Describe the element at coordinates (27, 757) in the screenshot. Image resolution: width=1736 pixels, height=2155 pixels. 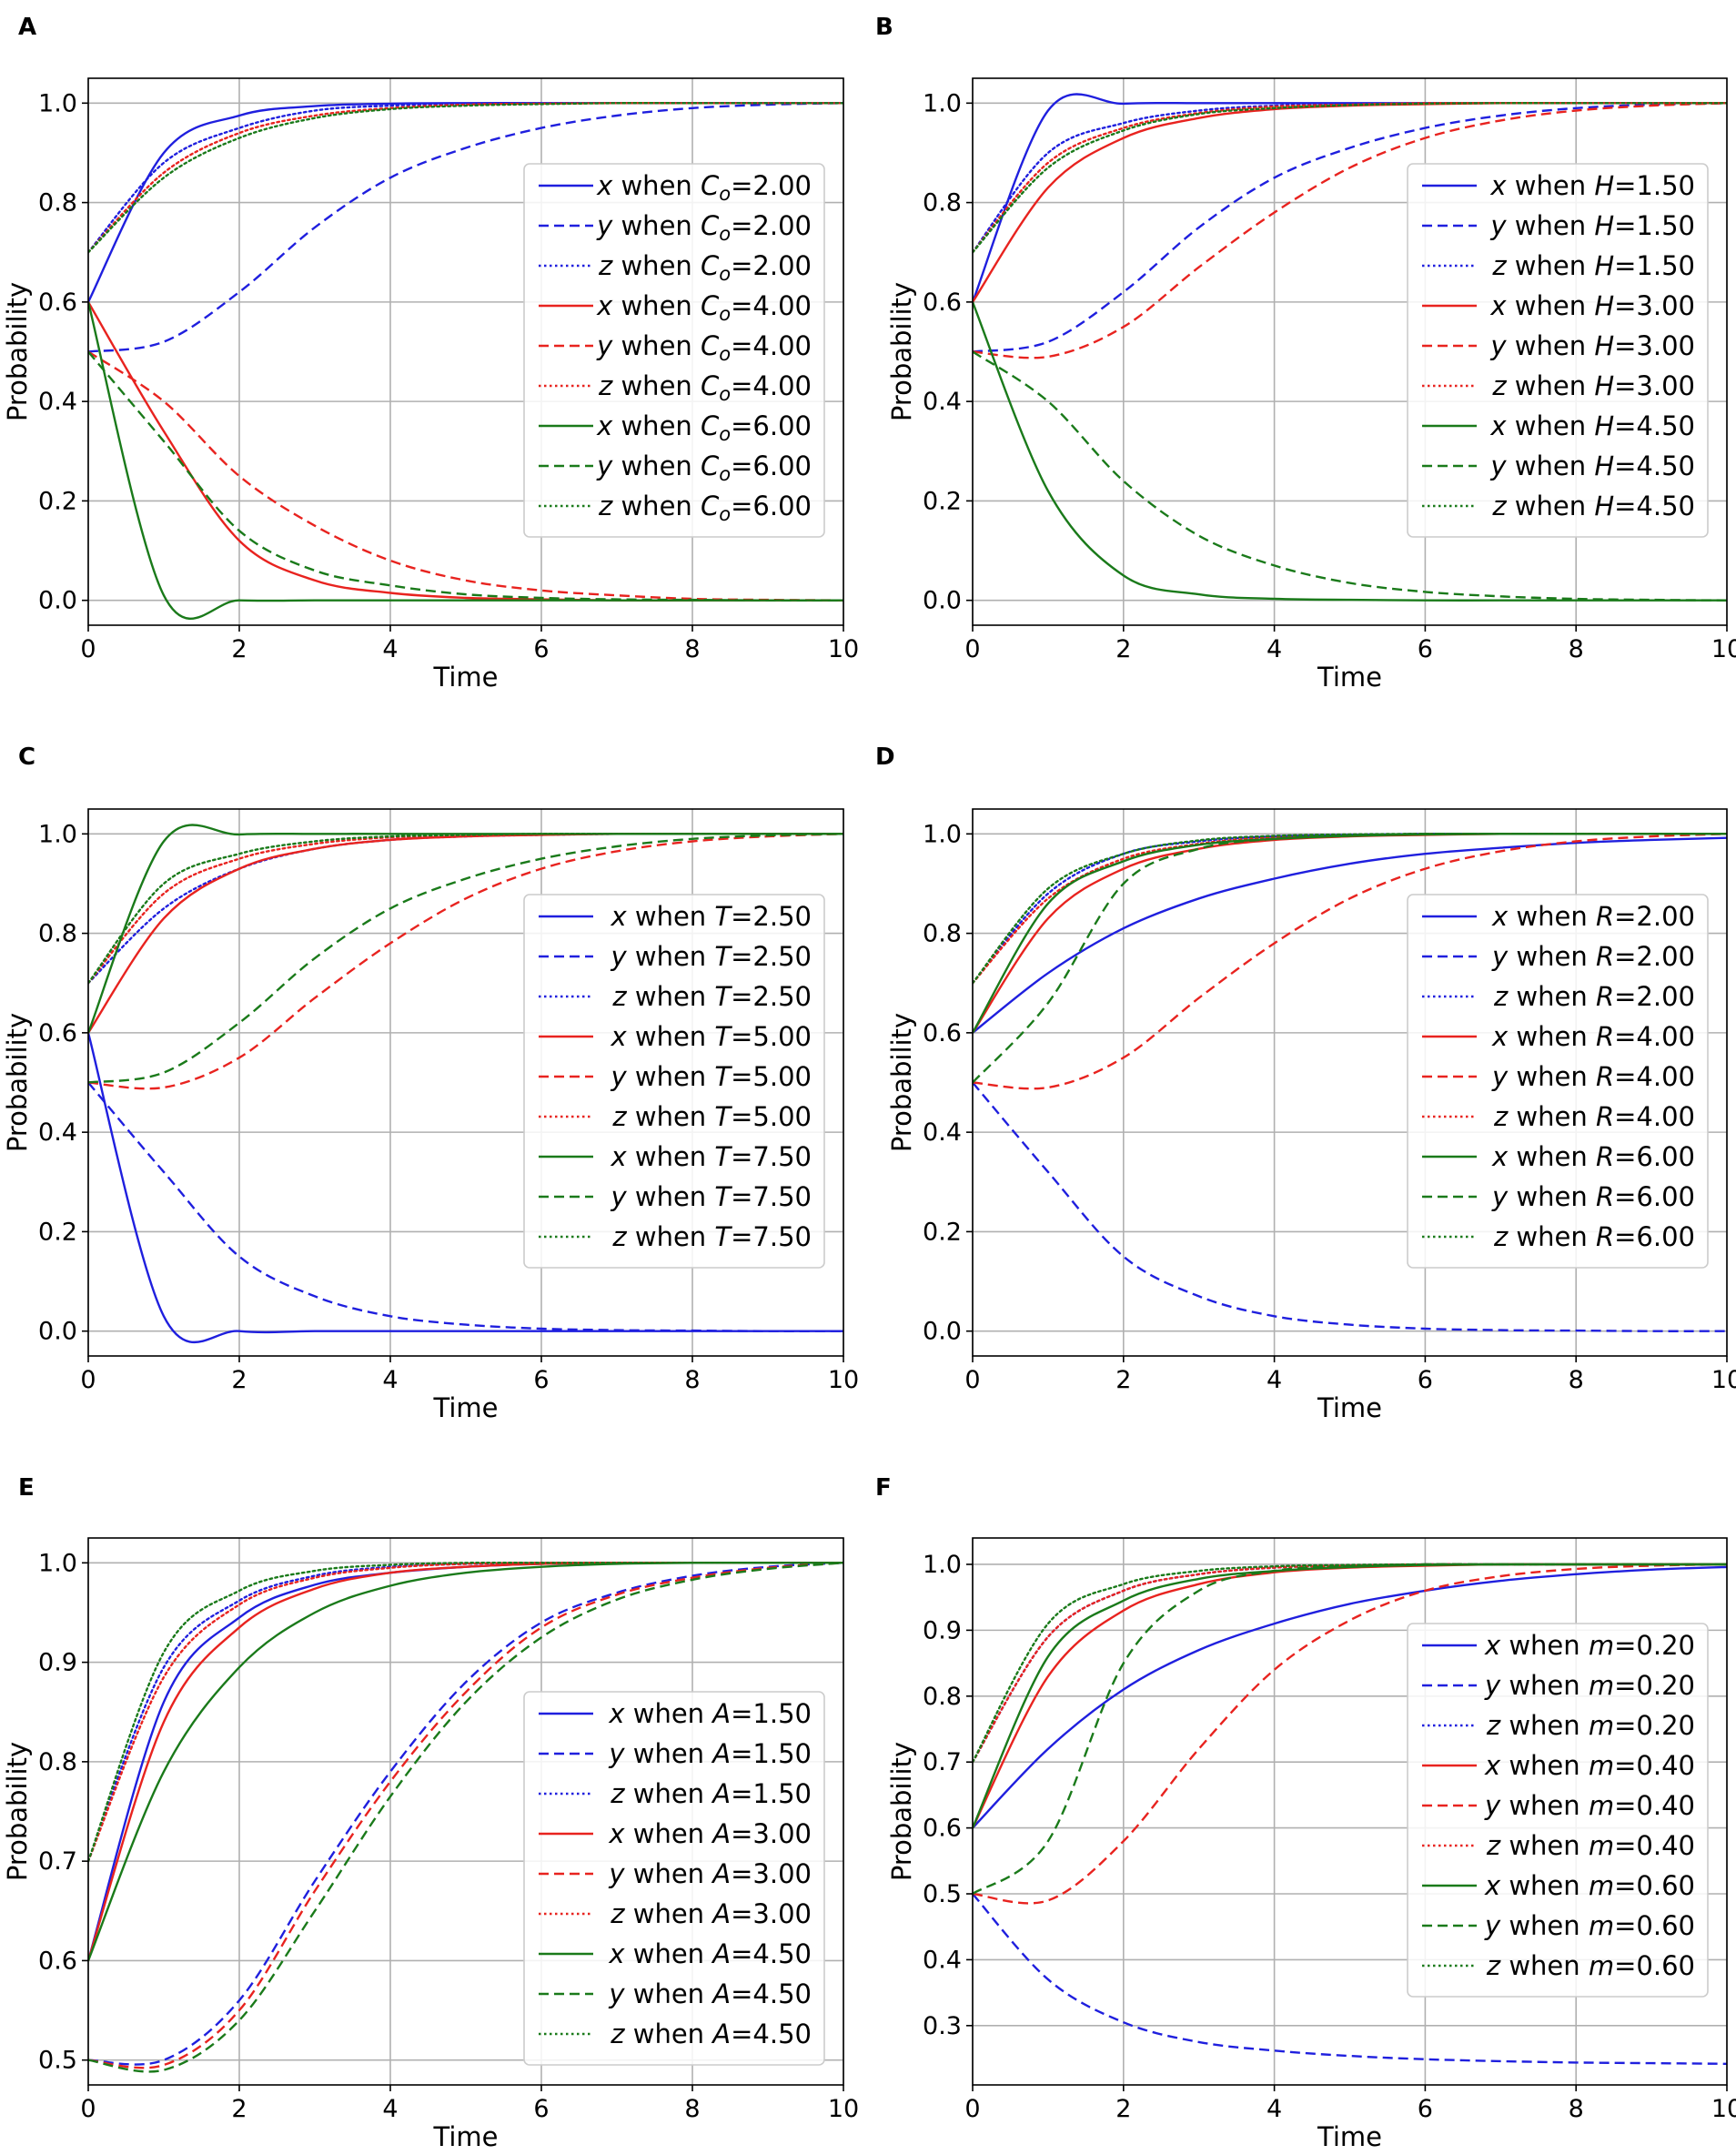
I see `panel-letter: C` at that location.